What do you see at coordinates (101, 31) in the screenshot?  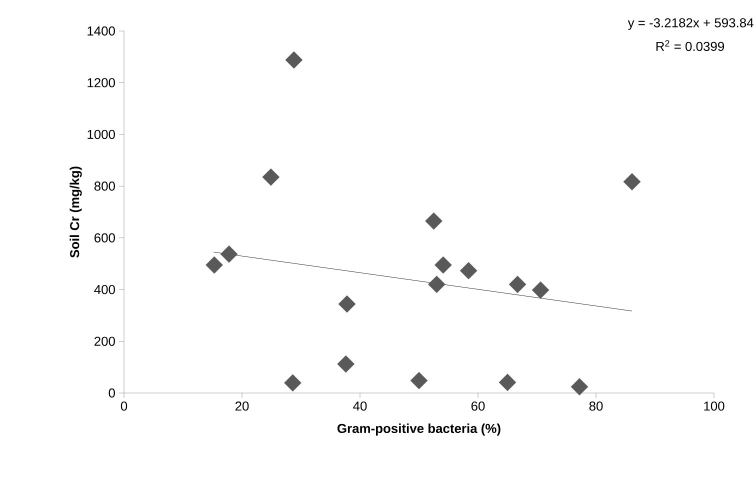 I see `y-tick-label: 1400` at bounding box center [101, 31].